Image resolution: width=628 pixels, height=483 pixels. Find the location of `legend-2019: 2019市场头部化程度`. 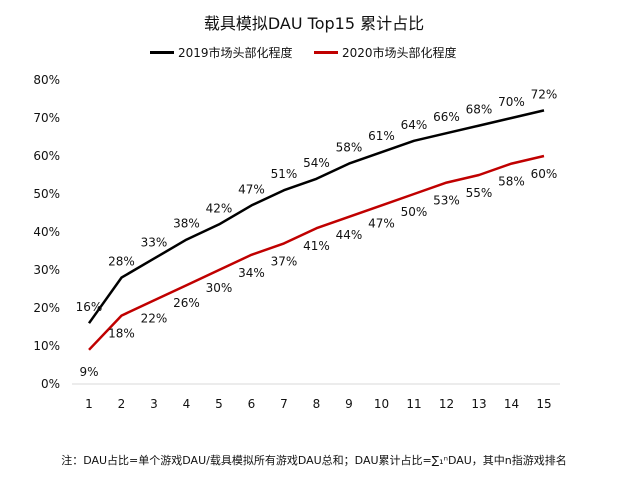

legend-2019: 2019市场头部化程度 is located at coordinates (221, 52).